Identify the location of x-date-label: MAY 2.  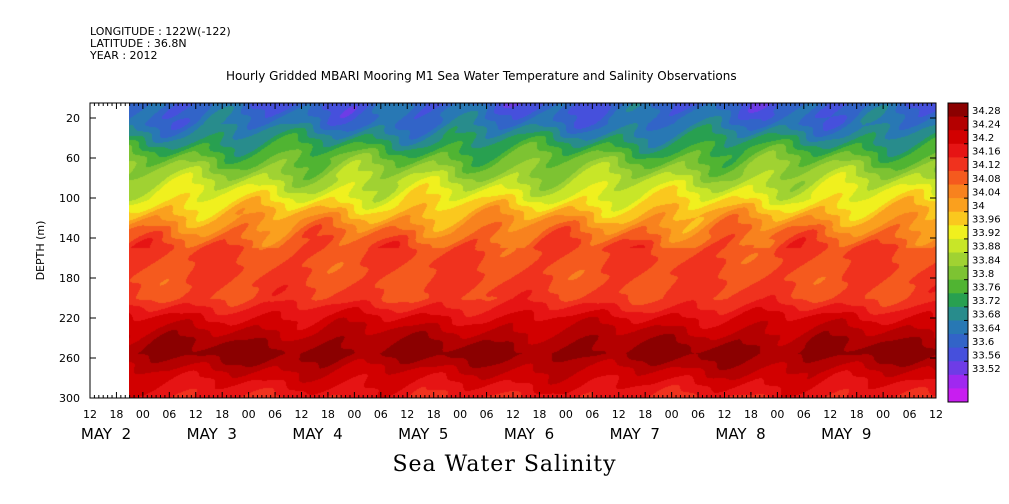
(106, 434).